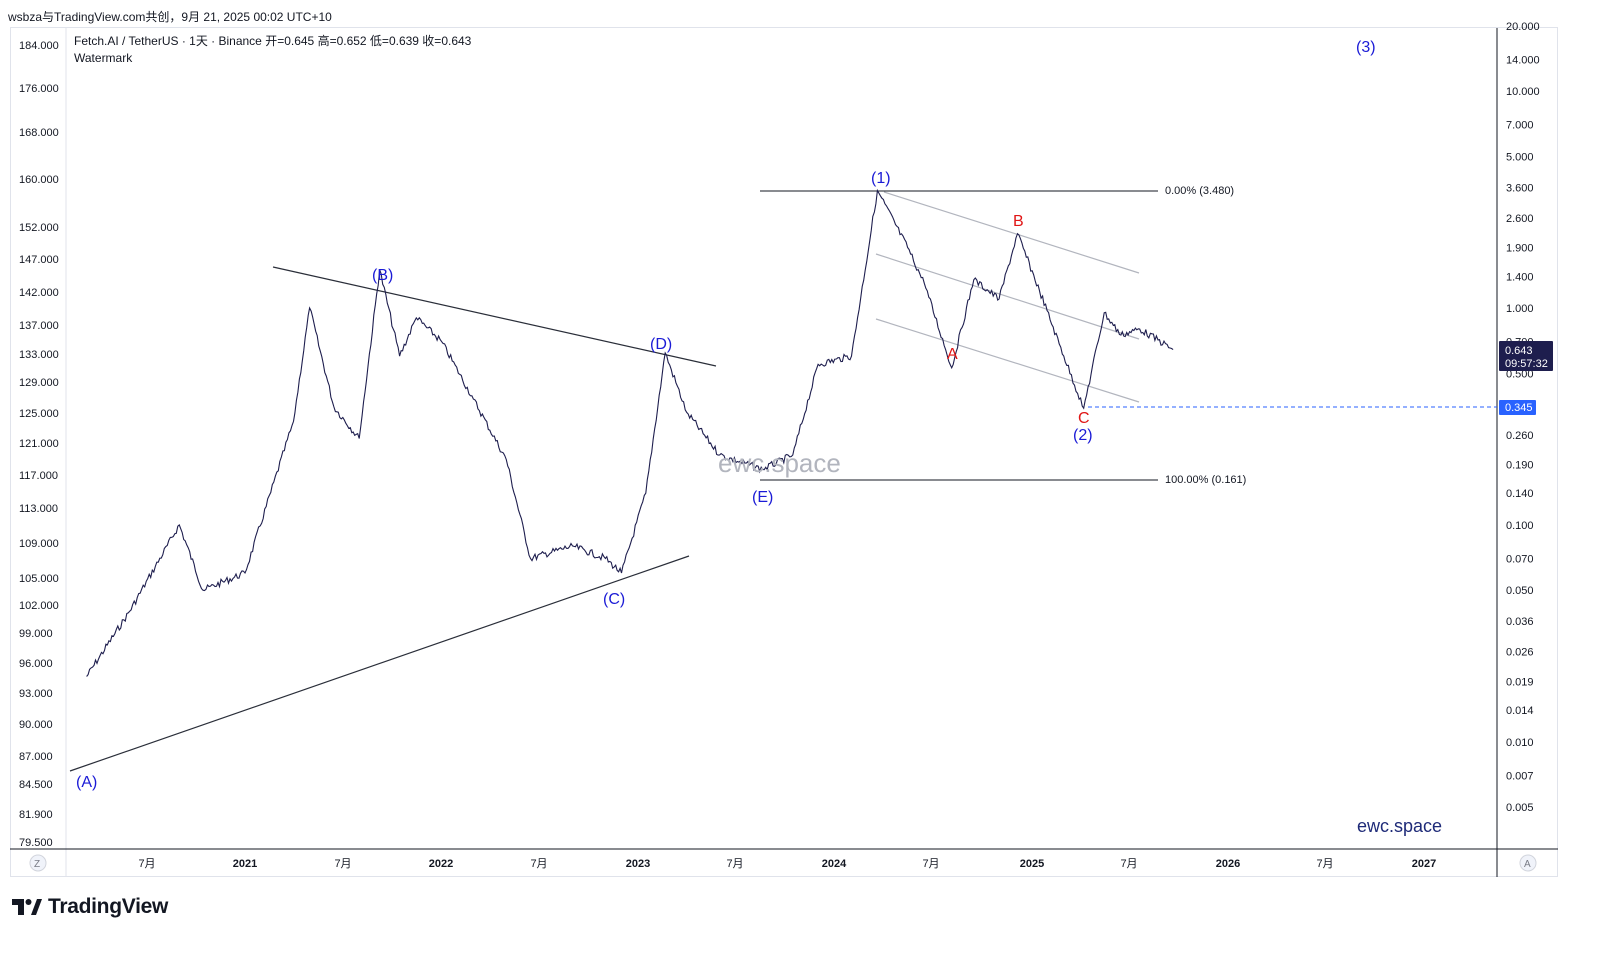 The image size is (1603, 957). Describe the element at coordinates (1523, 60) in the screenshot. I see `right-axis-tick: 14.000` at that location.